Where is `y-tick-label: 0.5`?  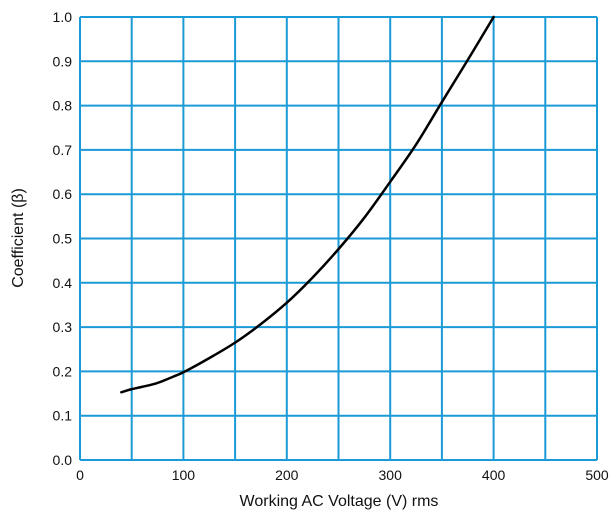 y-tick-label: 0.5 is located at coordinates (63, 239).